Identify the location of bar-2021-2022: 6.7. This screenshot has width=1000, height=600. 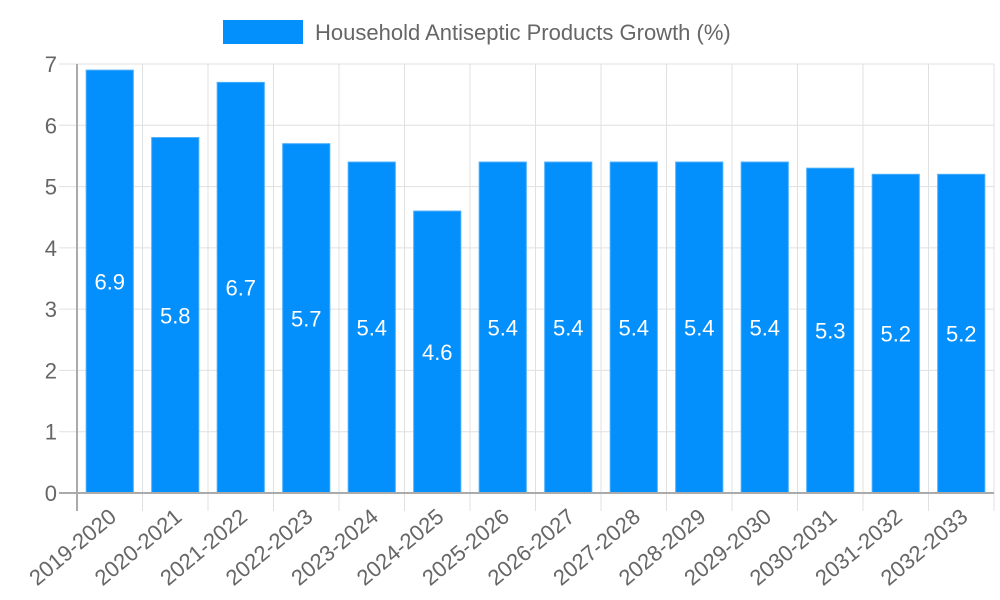
(240, 287).